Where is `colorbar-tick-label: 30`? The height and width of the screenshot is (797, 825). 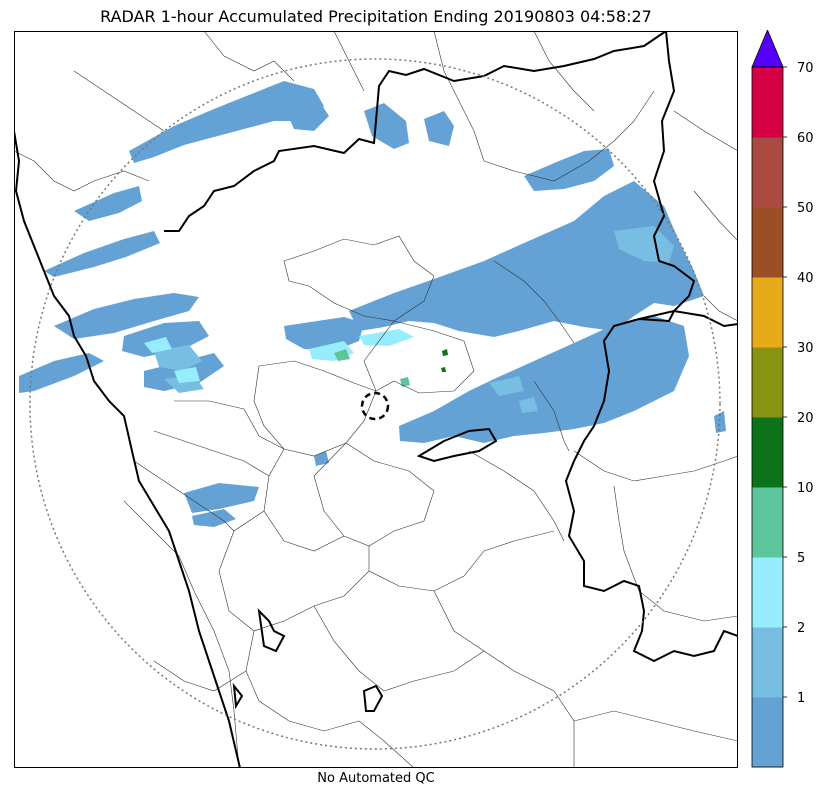 colorbar-tick-label: 30 is located at coordinates (805, 348).